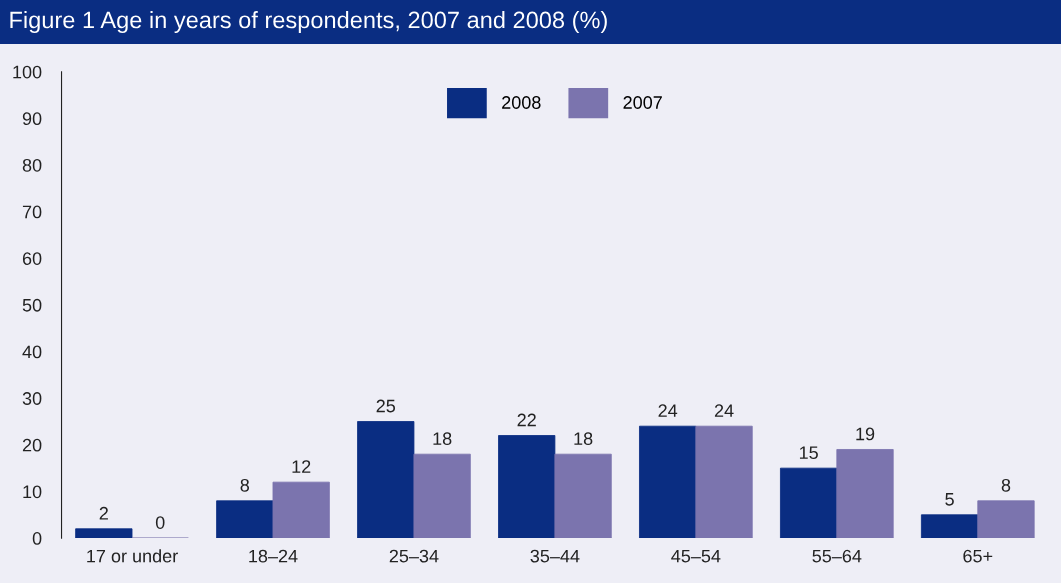  What do you see at coordinates (32, 119) in the screenshot?
I see `y-tick-label: 90` at bounding box center [32, 119].